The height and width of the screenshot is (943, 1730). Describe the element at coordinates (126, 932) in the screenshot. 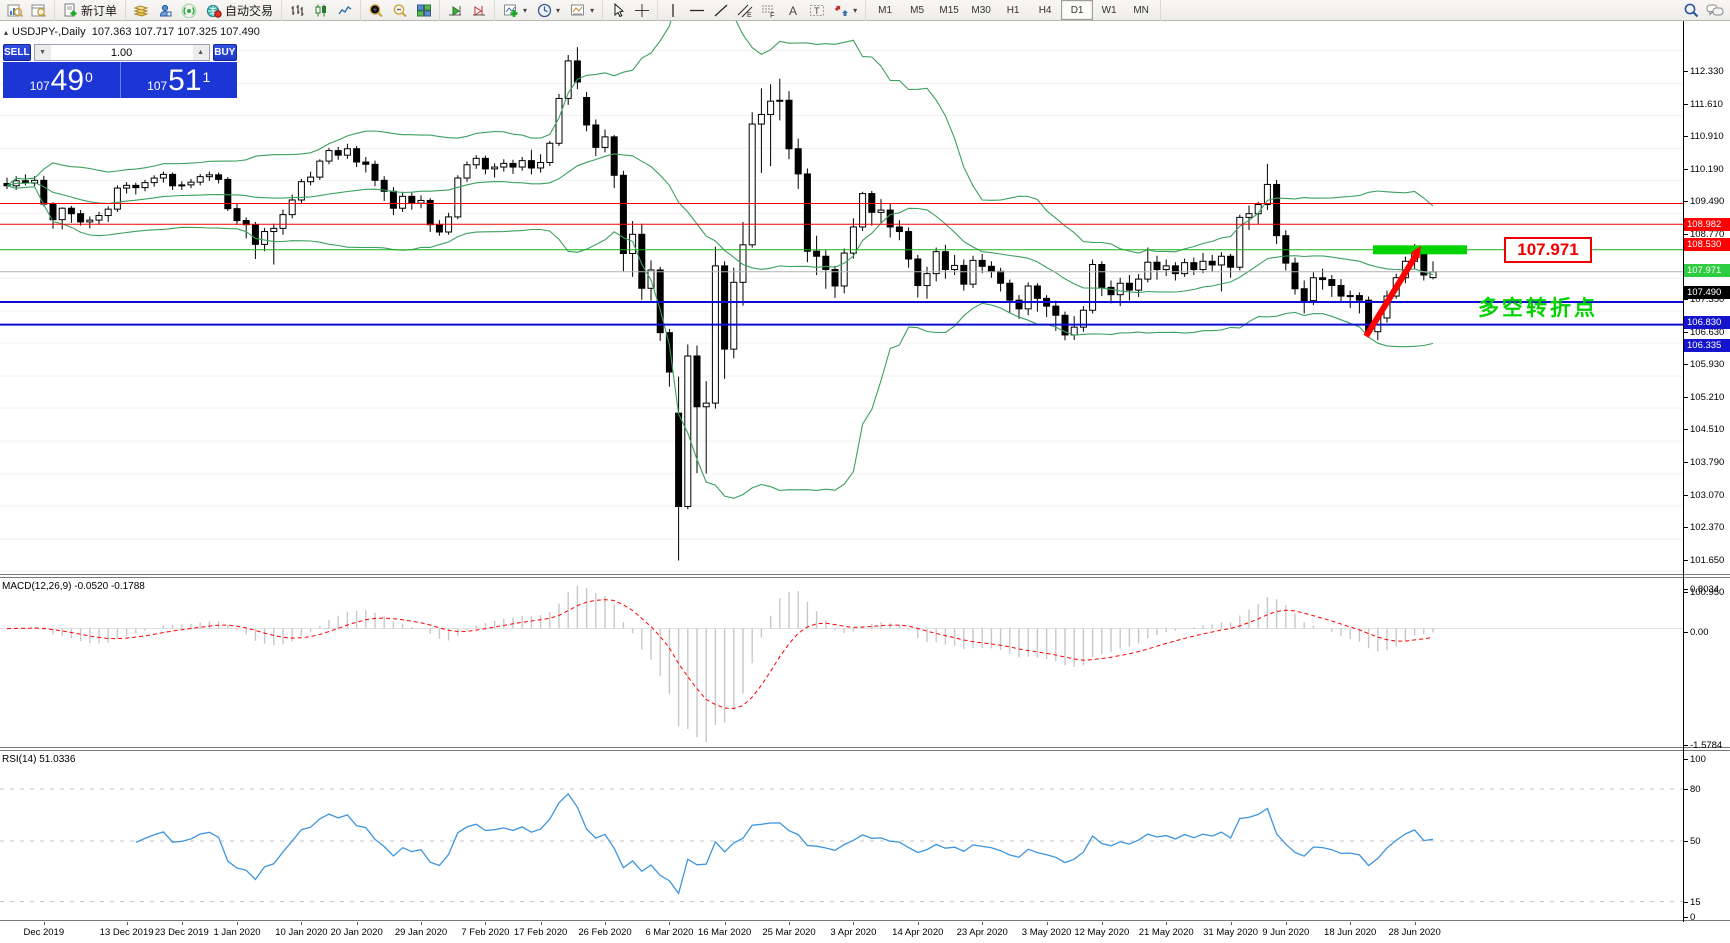

I see `date-label: 13 Dec 2019` at that location.